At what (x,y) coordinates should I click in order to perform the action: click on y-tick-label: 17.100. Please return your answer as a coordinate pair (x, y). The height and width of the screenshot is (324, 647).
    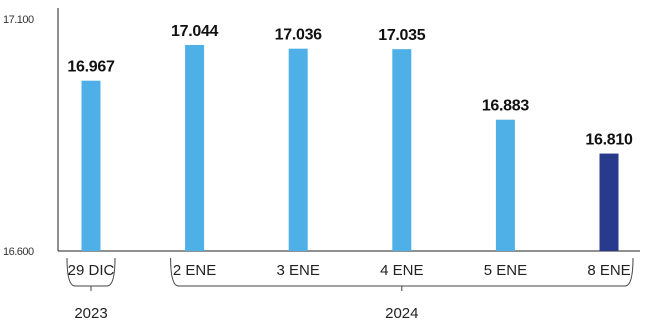
    Looking at the image, I should click on (18, 20).